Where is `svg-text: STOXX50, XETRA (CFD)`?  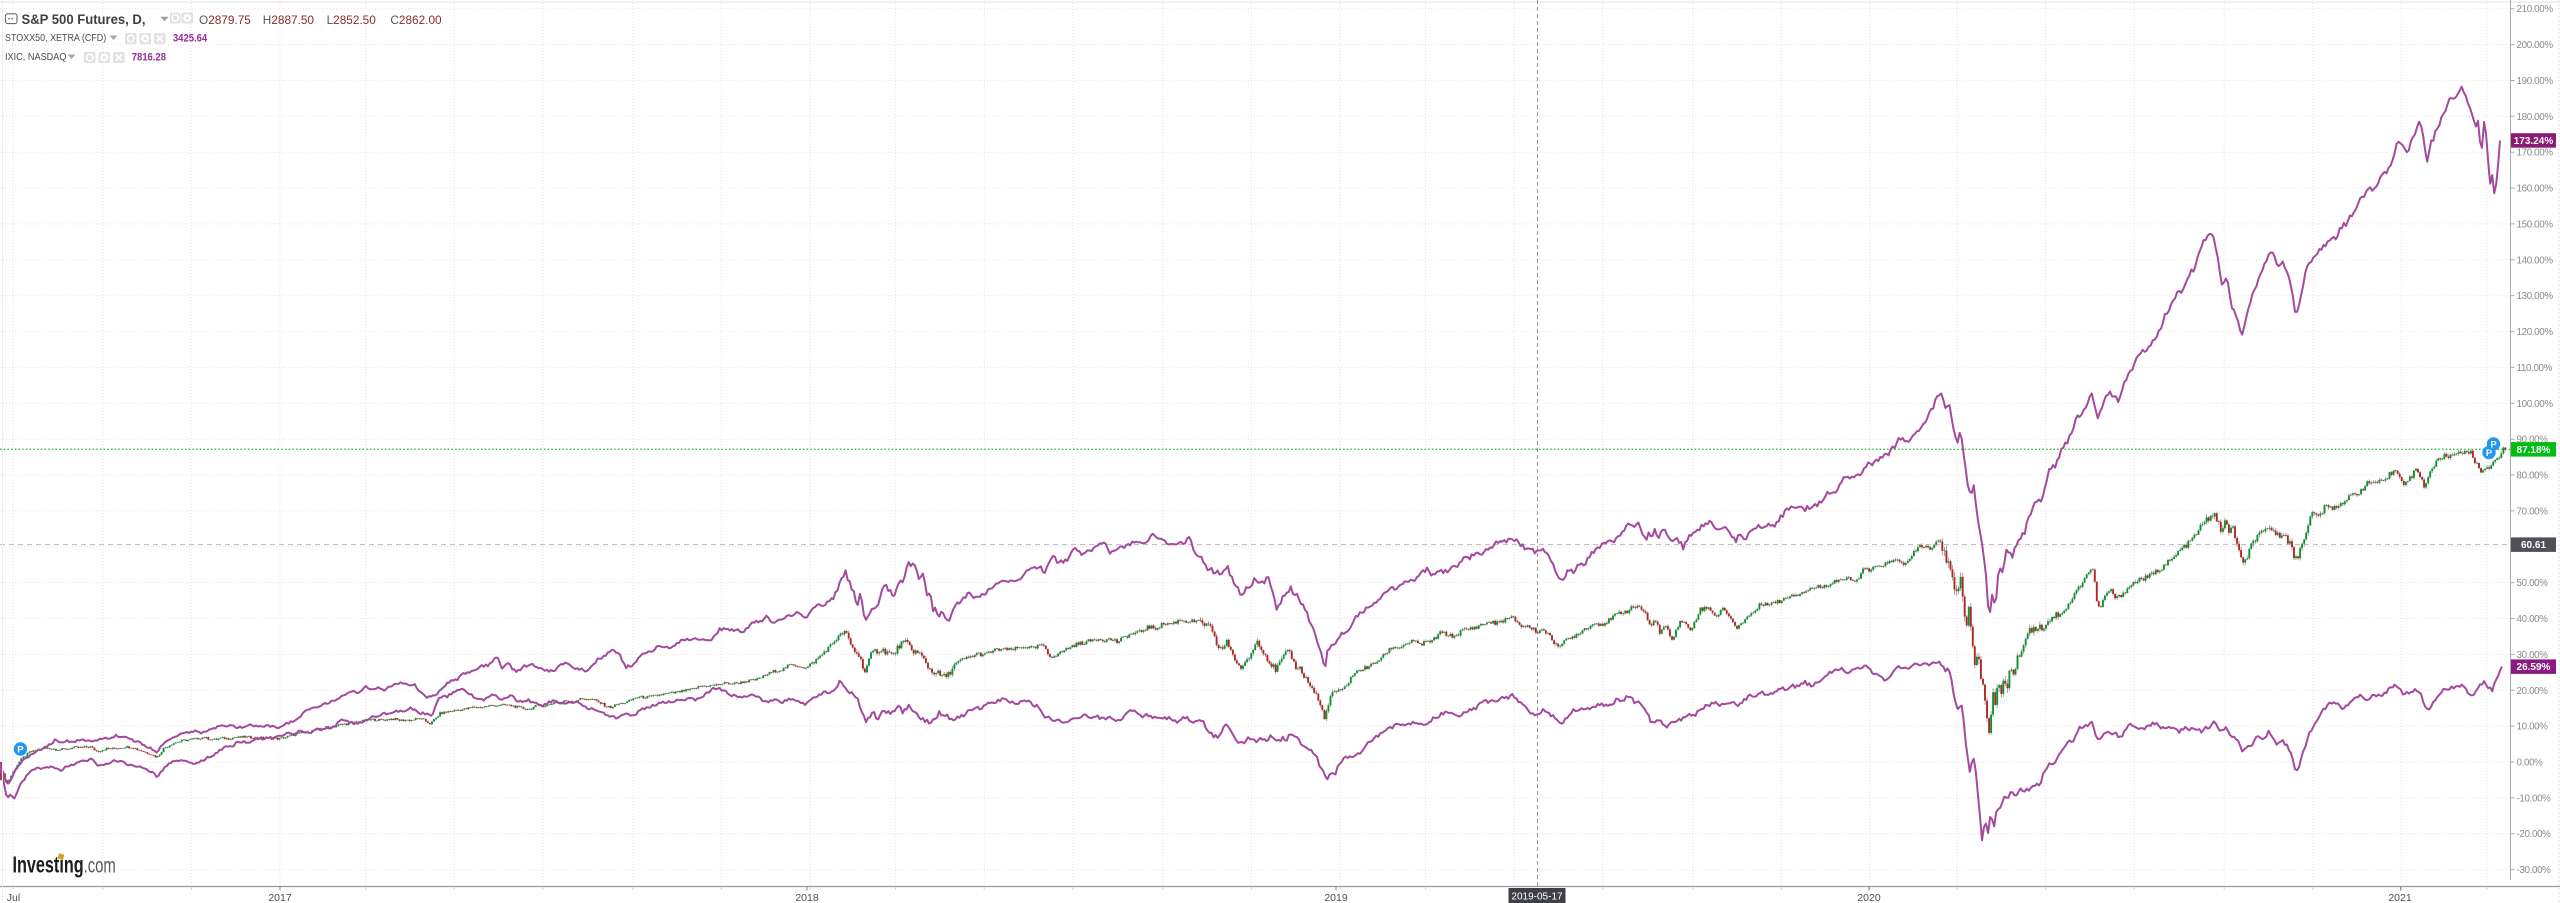
svg-text: STOXX50, XETRA (CFD) is located at coordinates (55, 38).